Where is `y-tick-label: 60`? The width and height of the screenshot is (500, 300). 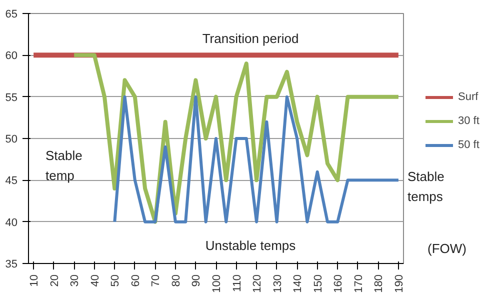
y-tick-label: 60 is located at coordinates (11, 56).